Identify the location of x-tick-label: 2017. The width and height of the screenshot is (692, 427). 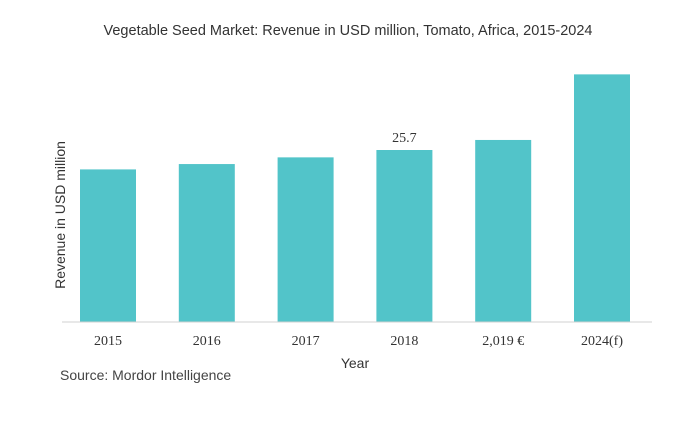
(306, 341).